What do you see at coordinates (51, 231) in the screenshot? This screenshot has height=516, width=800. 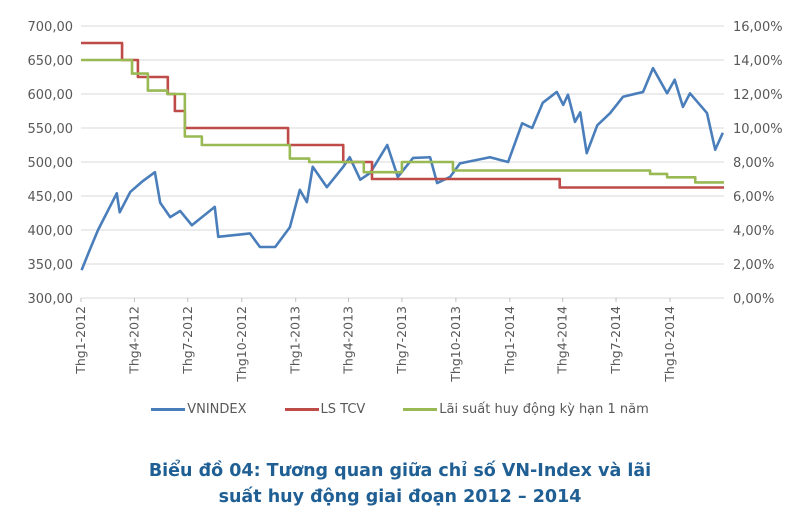 I see `left-tick-label: 400,00` at bounding box center [51, 231].